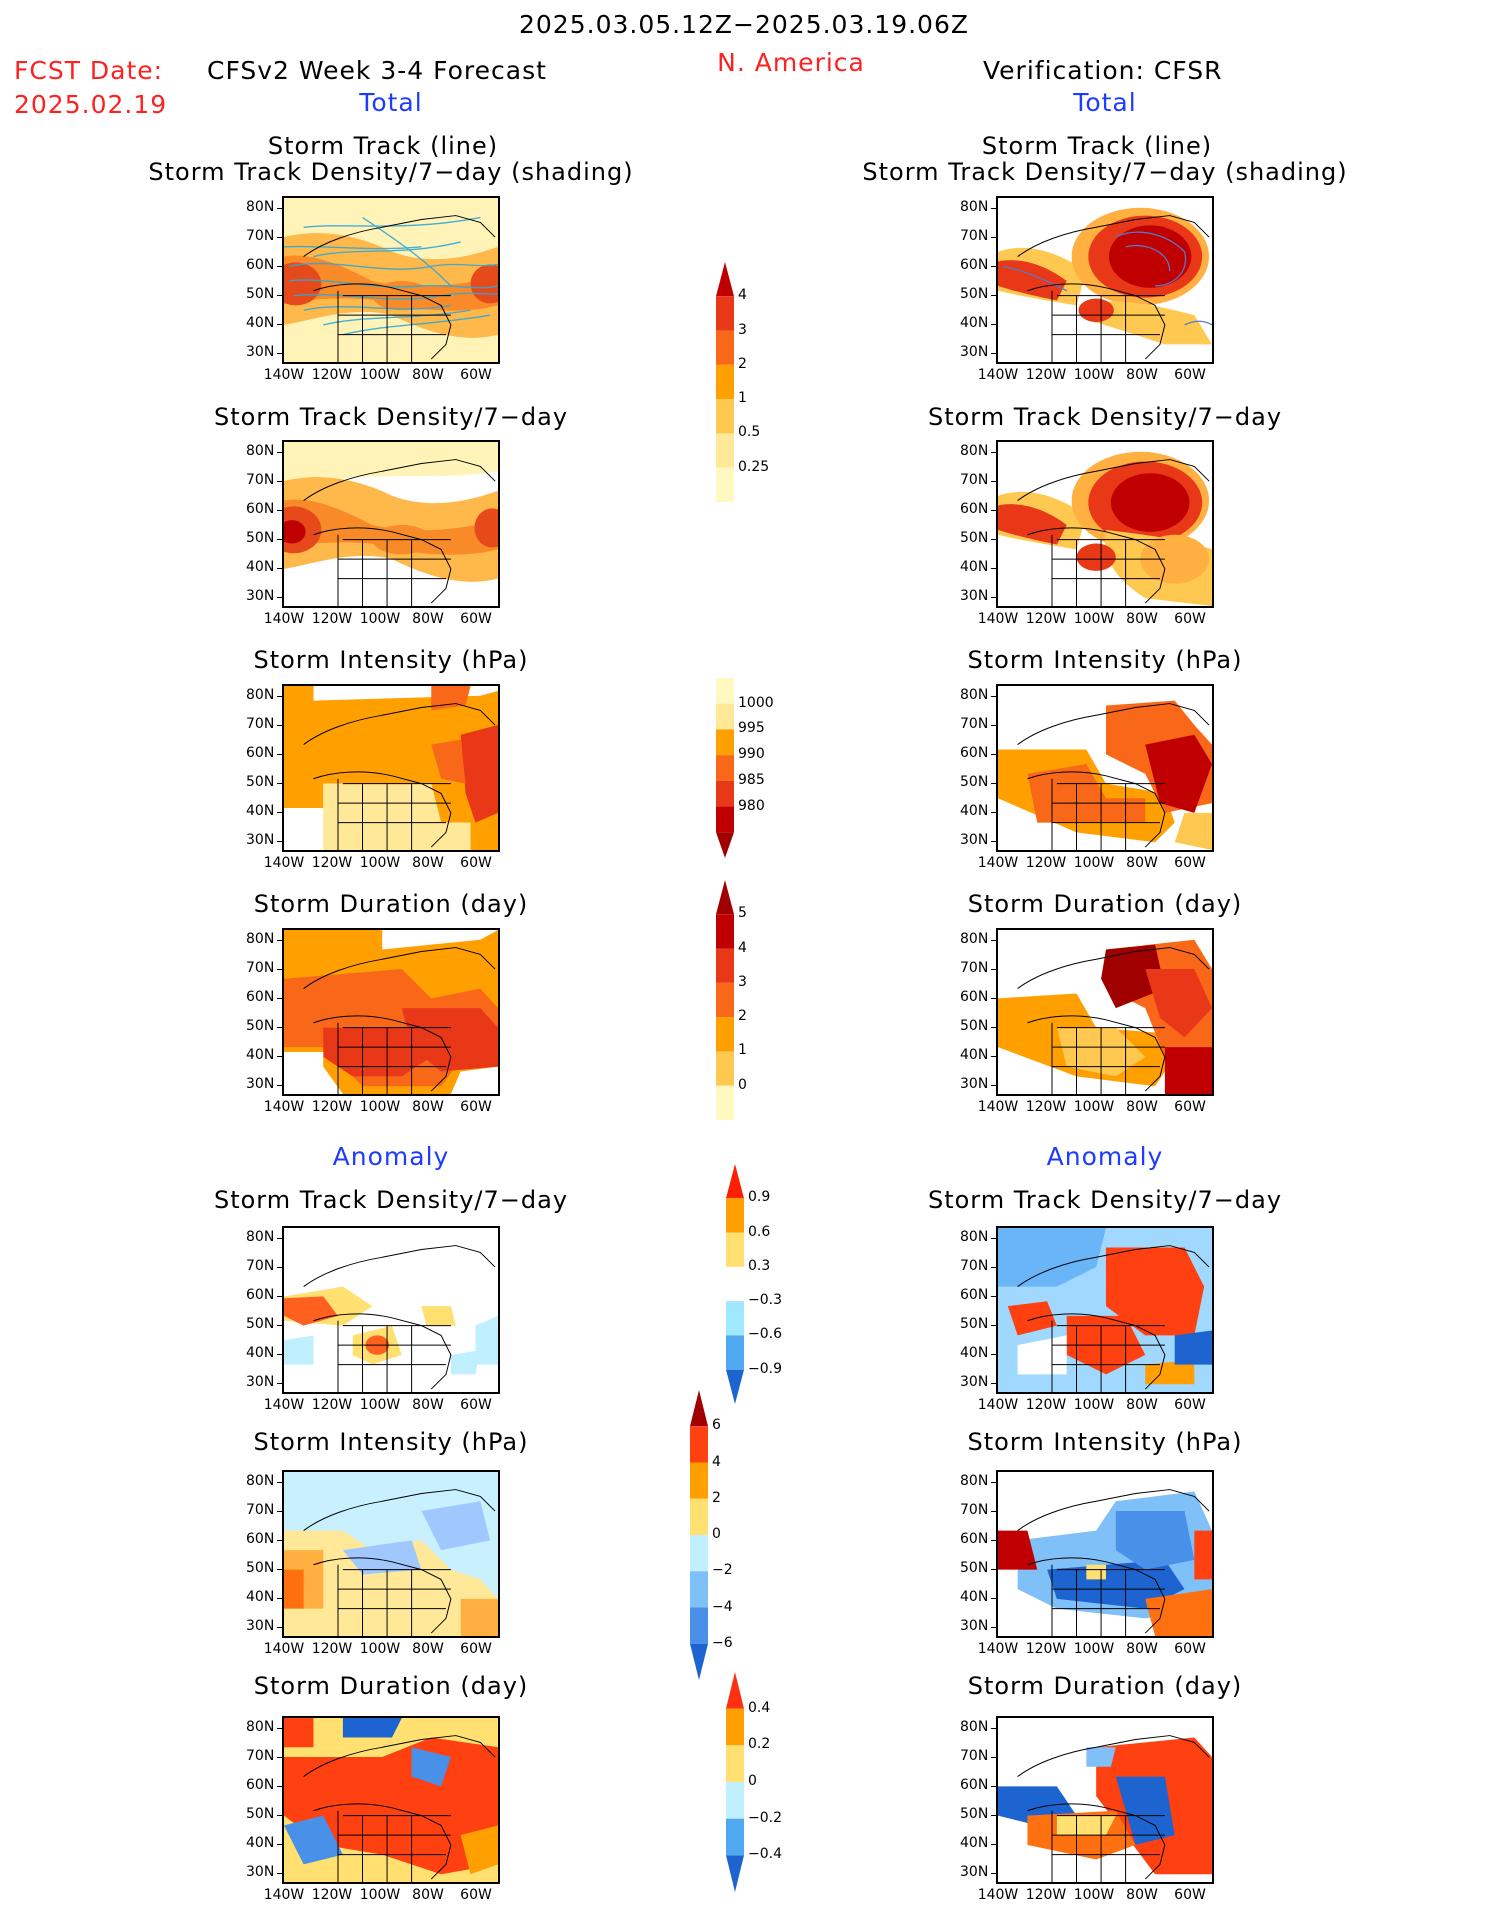  Describe the element at coordinates (765, 1334) in the screenshot. I see `colorbar-label: −0.6` at that location.